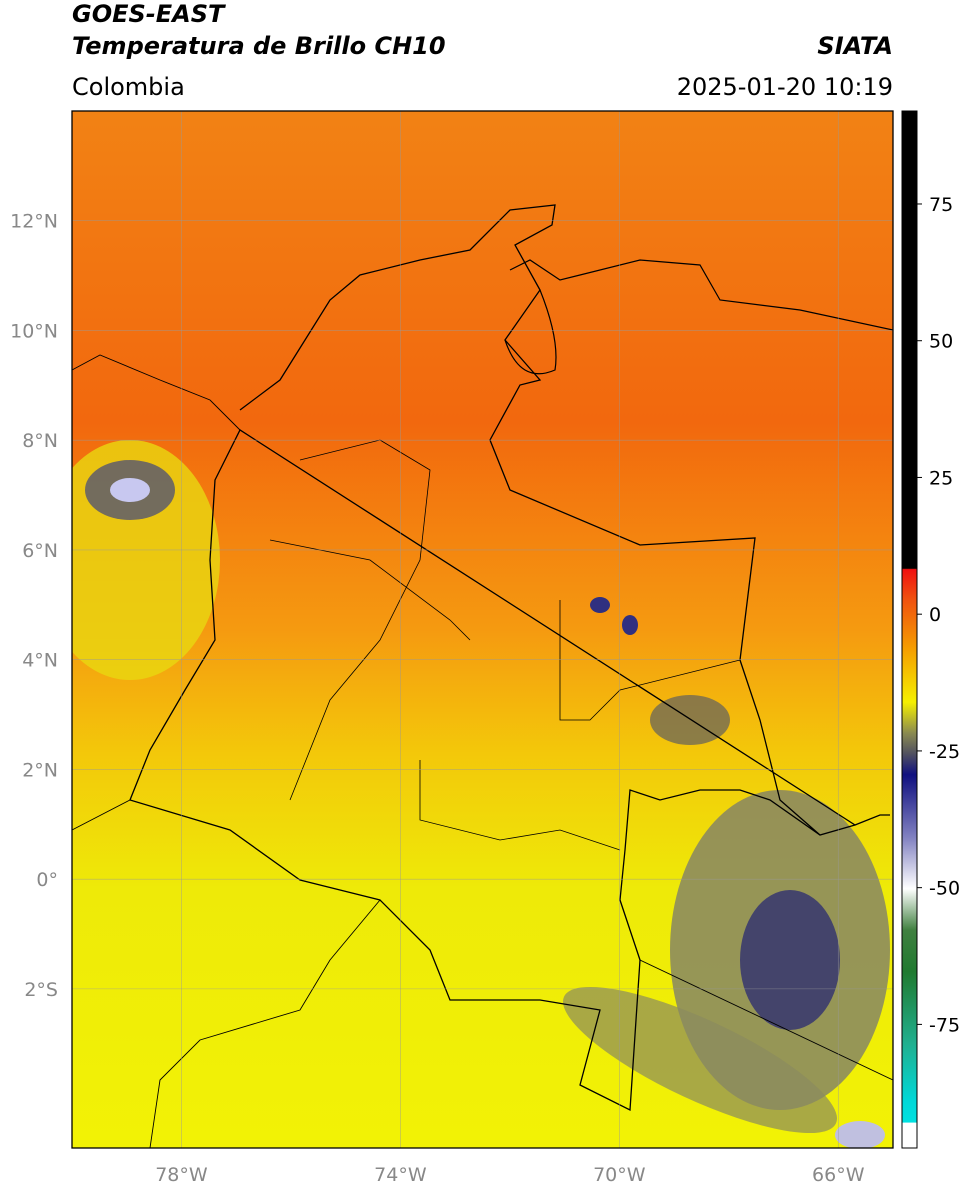  What do you see at coordinates (785, 87) in the screenshot?
I see `datetime: 2025-01-20 10:19` at bounding box center [785, 87].